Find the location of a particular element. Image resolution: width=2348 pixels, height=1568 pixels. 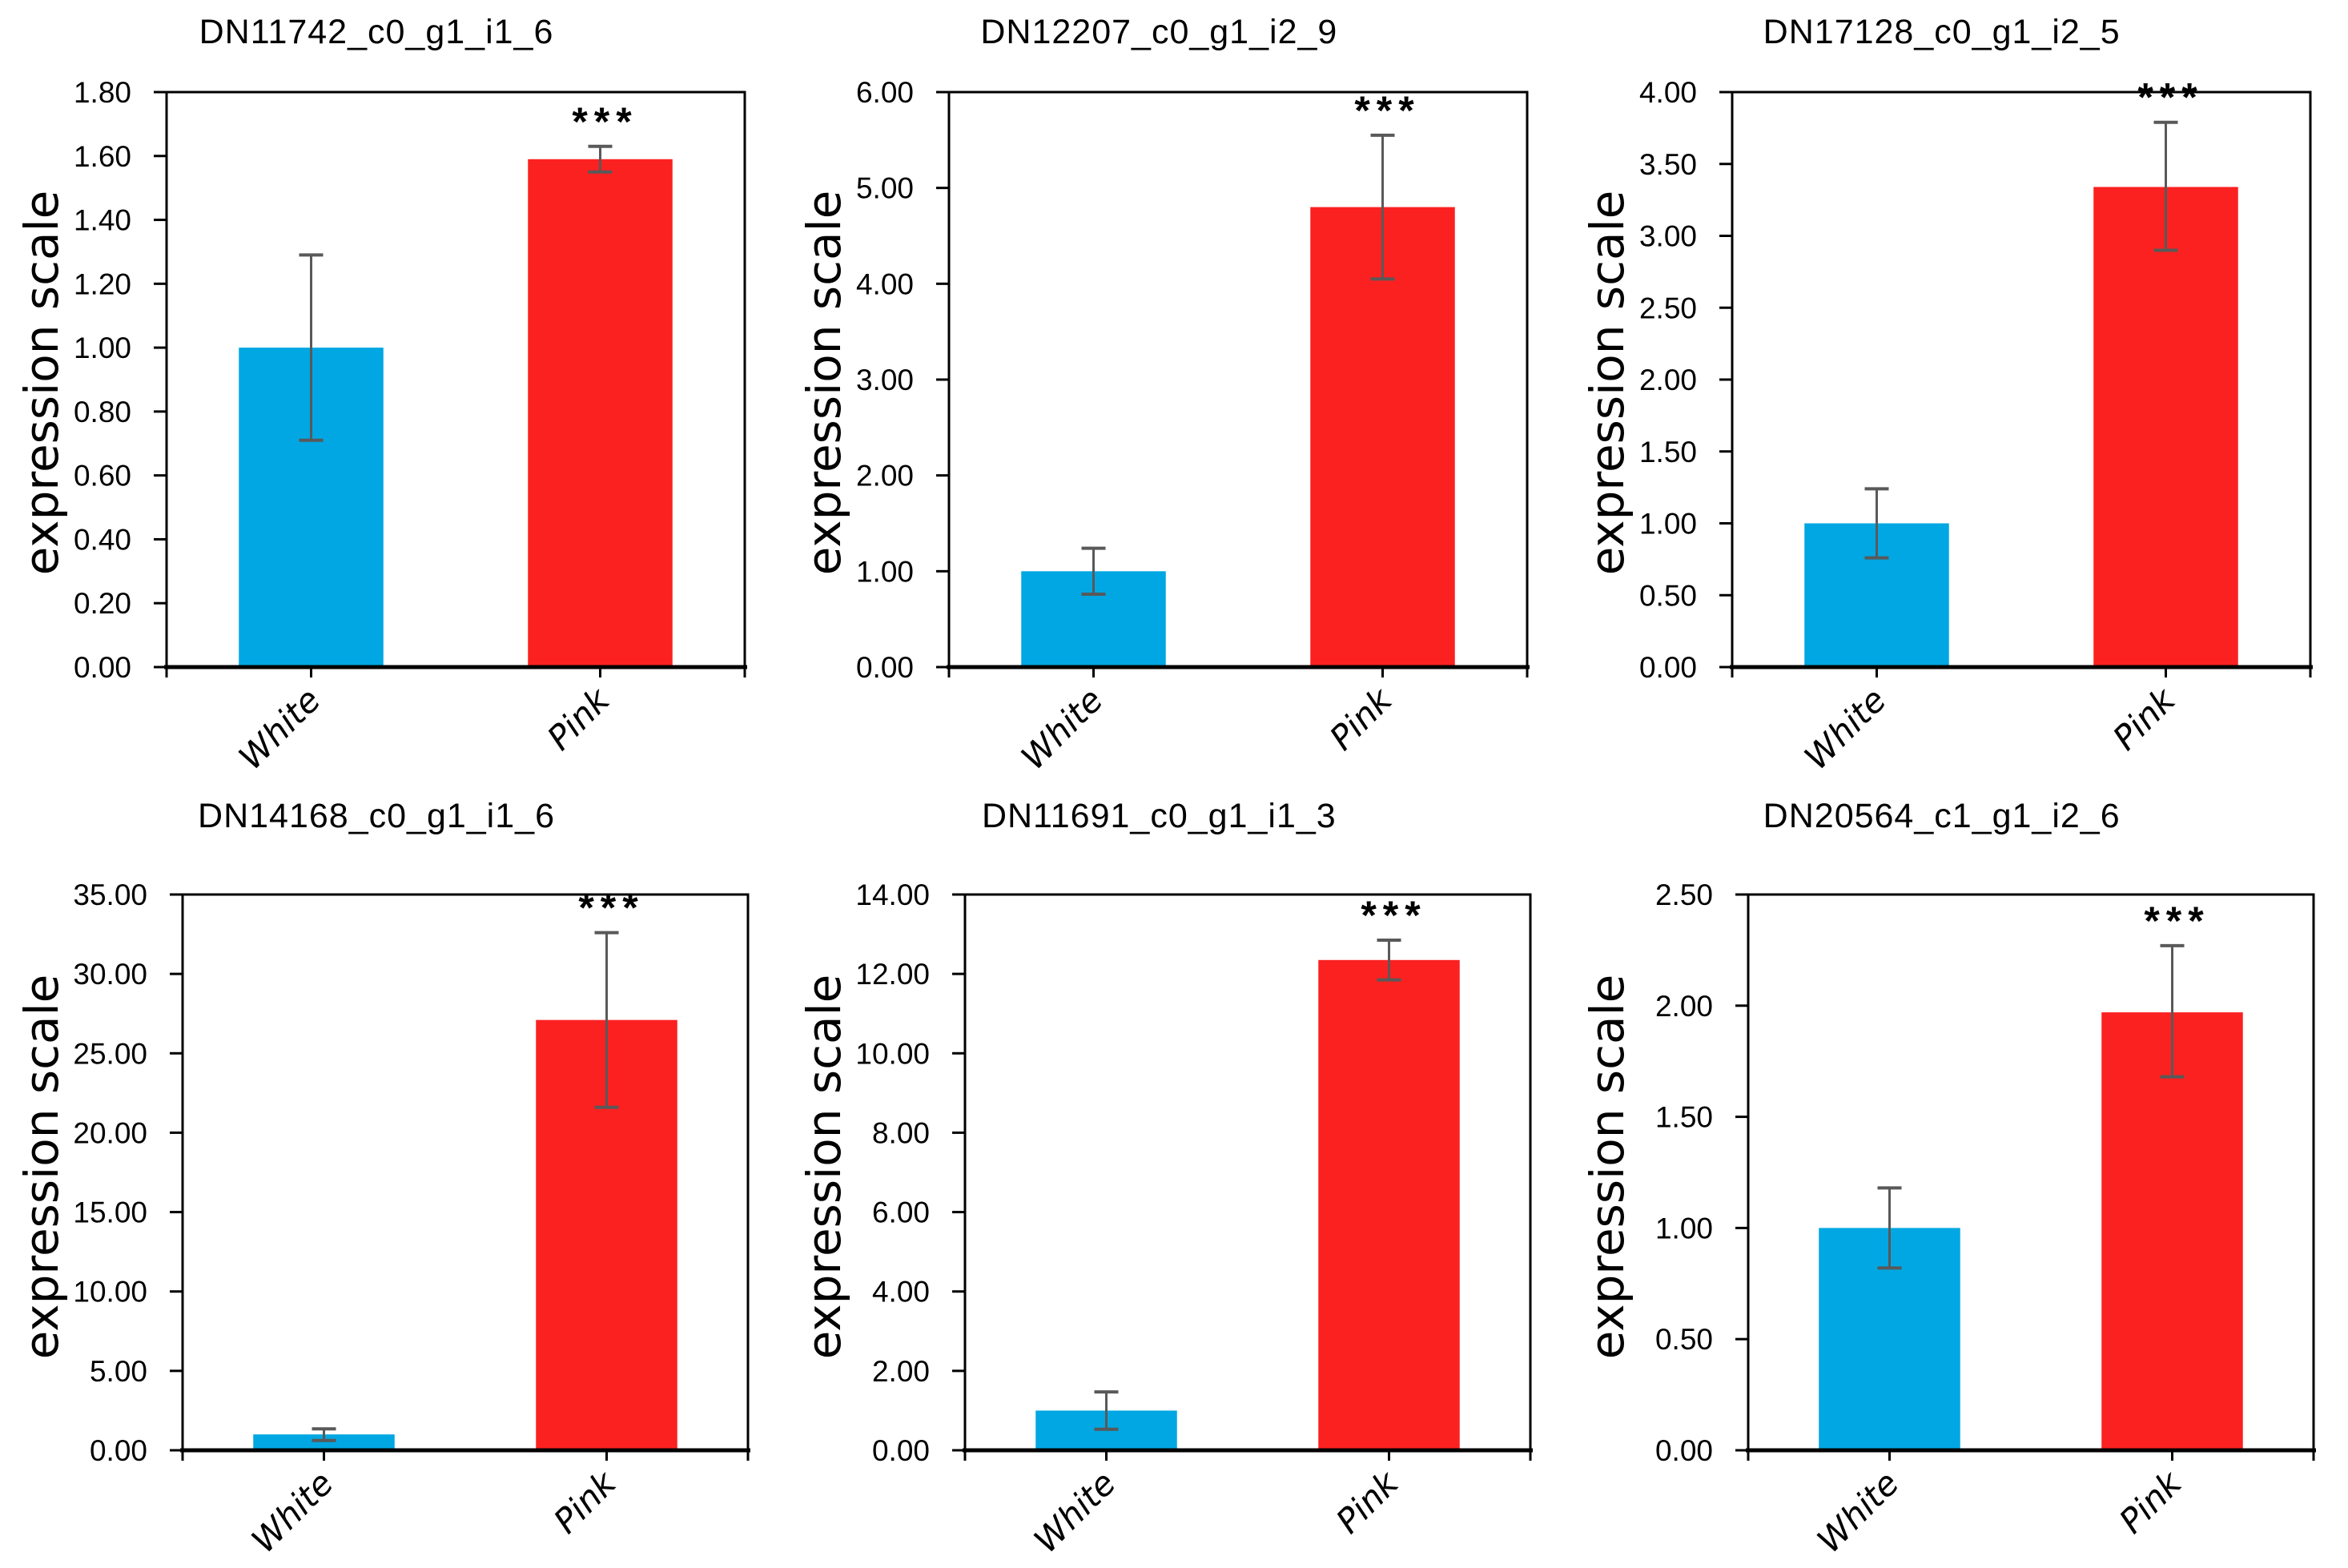

y-tick-label: 15.00 is located at coordinates (110, 1213).